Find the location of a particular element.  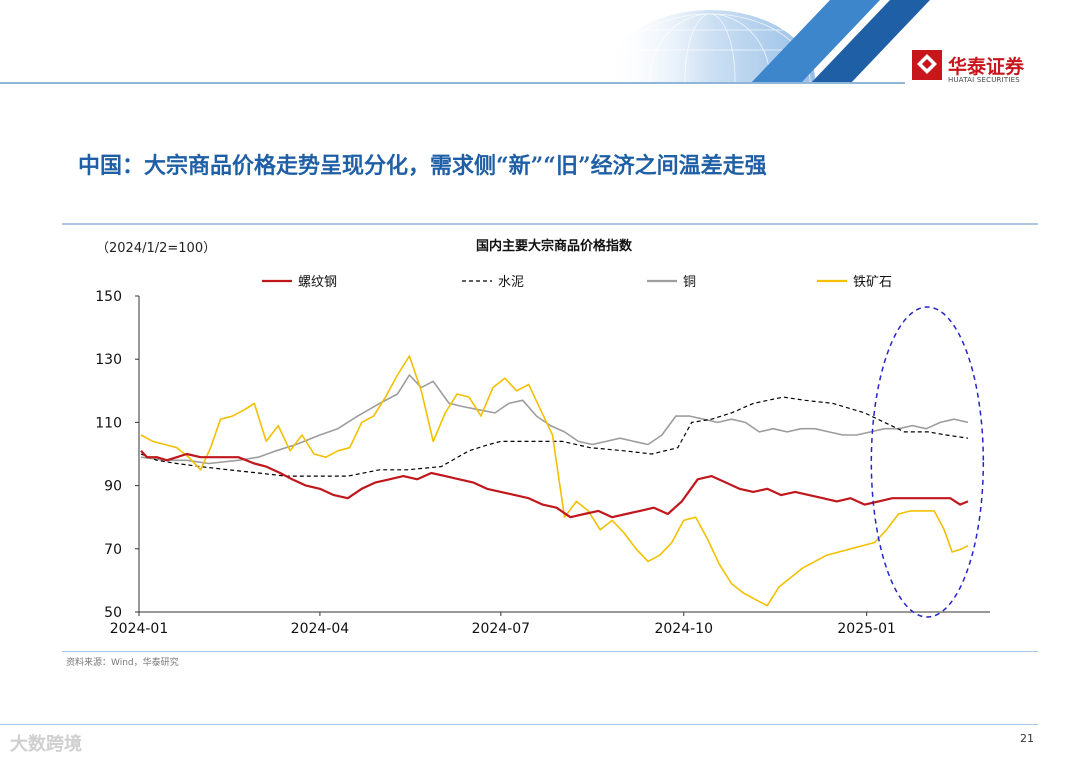

legend-label-2: 水泥 is located at coordinates (511, 282).